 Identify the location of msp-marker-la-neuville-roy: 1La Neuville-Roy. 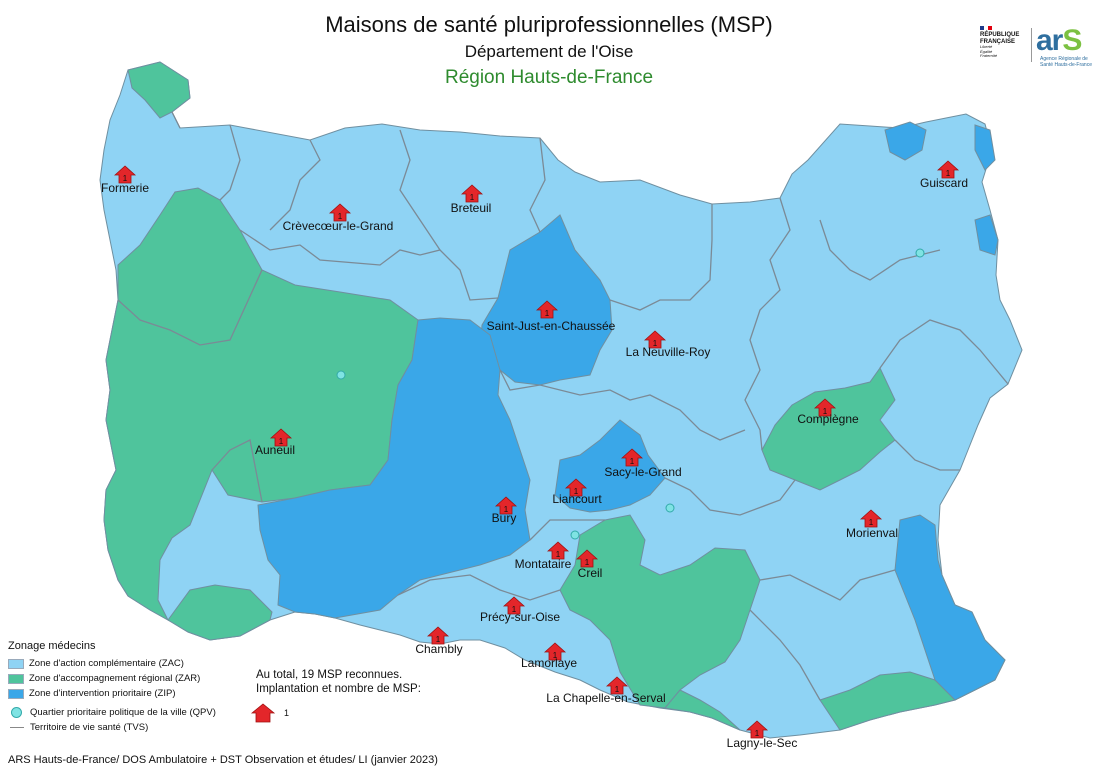
(668, 344).